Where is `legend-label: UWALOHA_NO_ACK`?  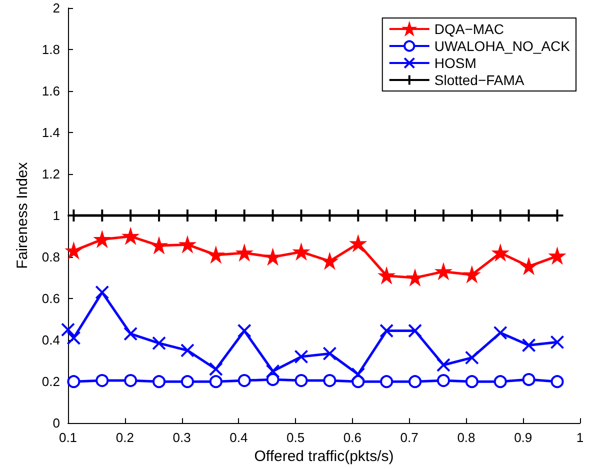 legend-label: UWALOHA_NO_ACK is located at coordinates (502, 46).